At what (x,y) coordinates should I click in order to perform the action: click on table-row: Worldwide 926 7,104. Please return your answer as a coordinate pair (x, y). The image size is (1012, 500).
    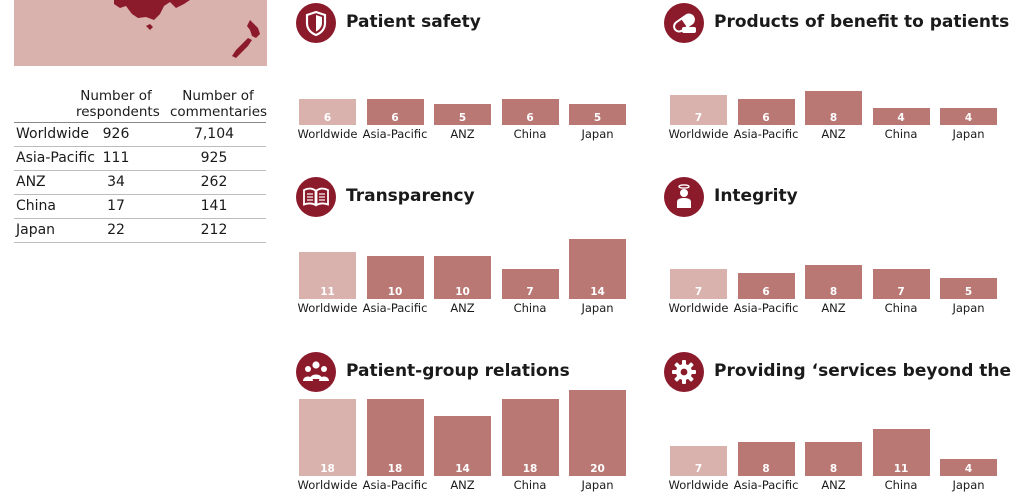
    Looking at the image, I should click on (140, 135).